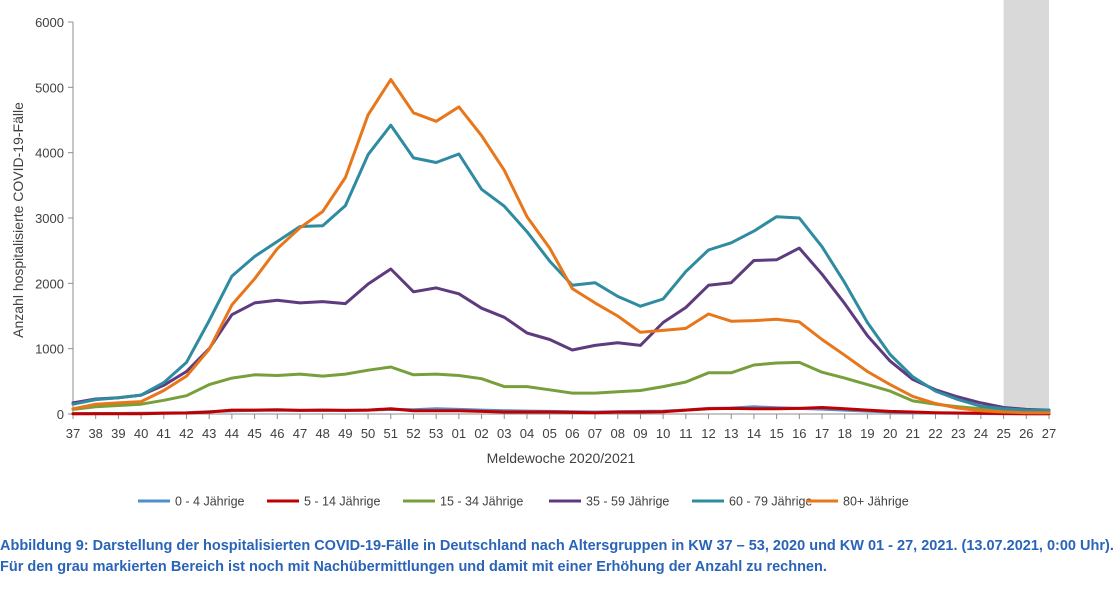 The height and width of the screenshot is (602, 1120). Describe the element at coordinates (663, 433) in the screenshot. I see `x-tick-label: 10` at that location.